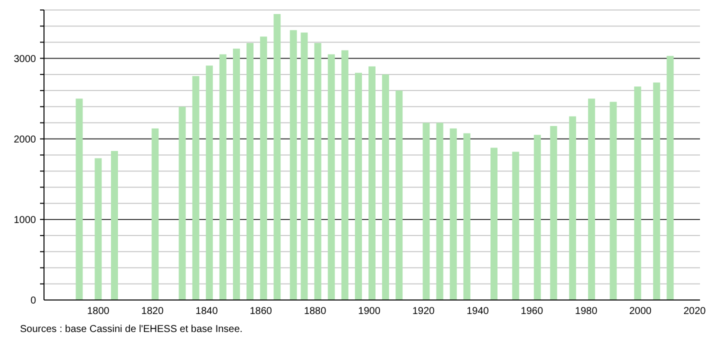  I want to click on x-tick-label: 1860, so click(261, 311).